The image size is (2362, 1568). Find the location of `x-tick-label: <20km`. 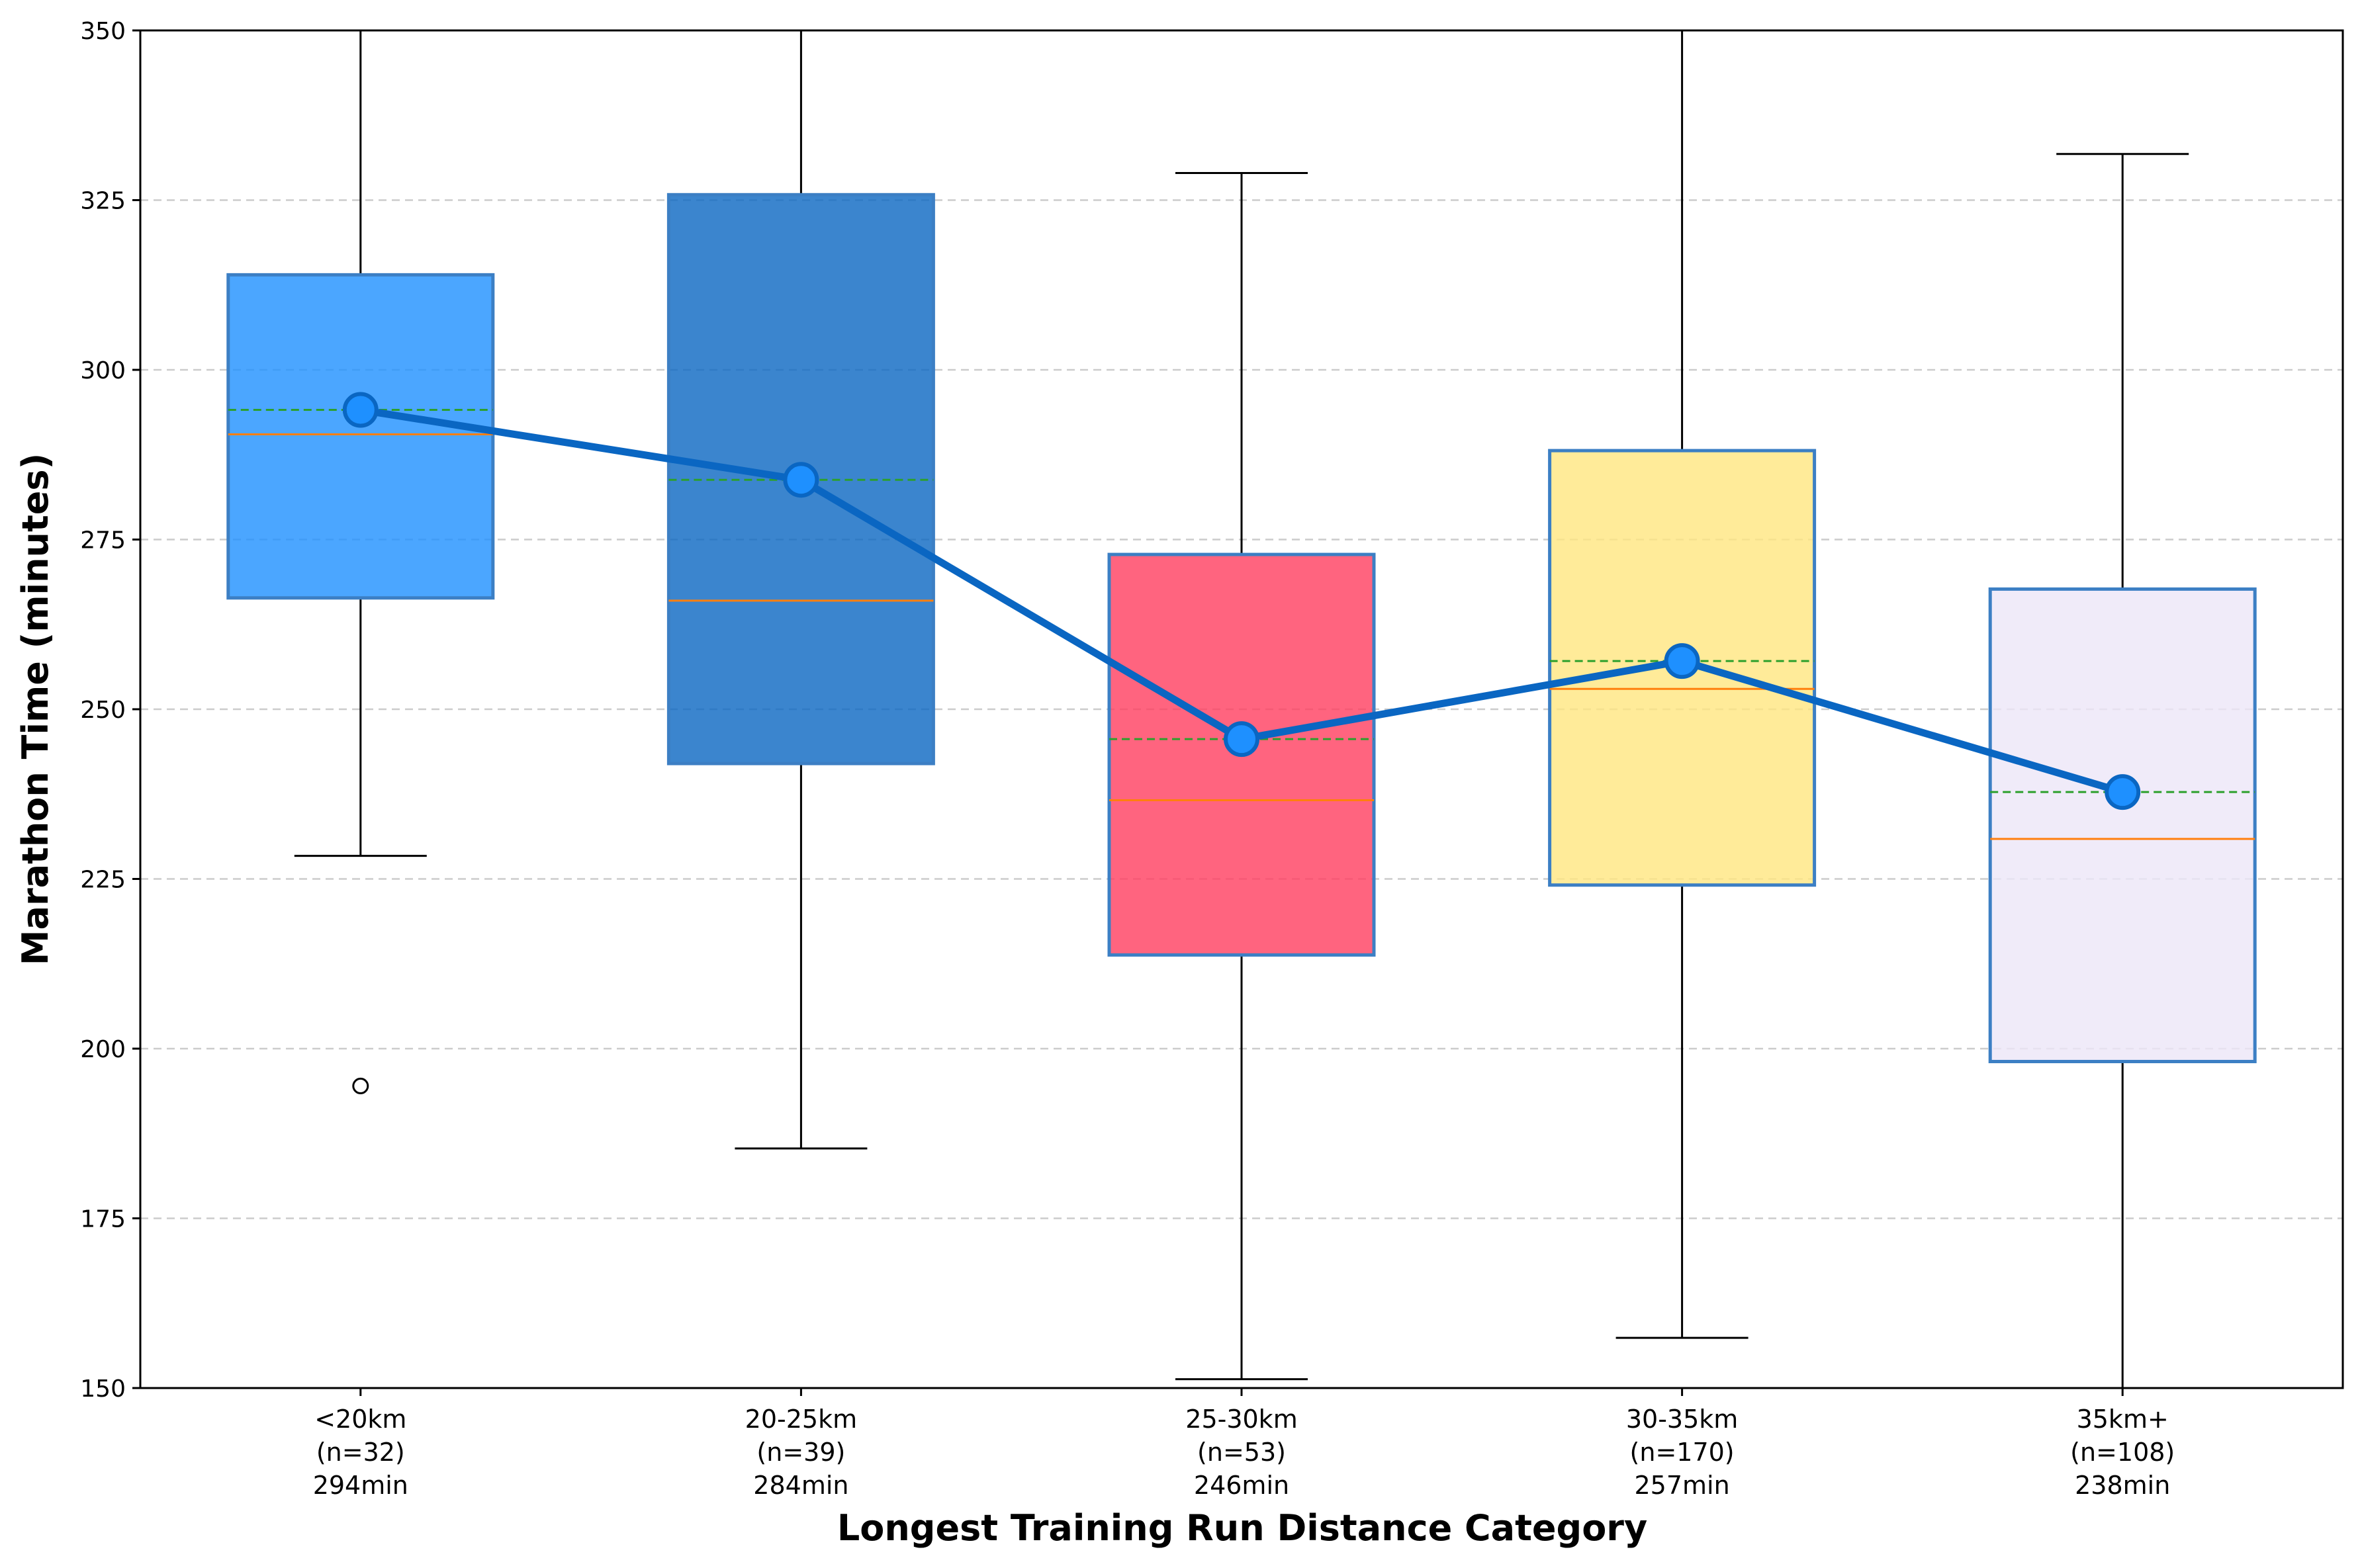

x-tick-label: <20km is located at coordinates (360, 1419).